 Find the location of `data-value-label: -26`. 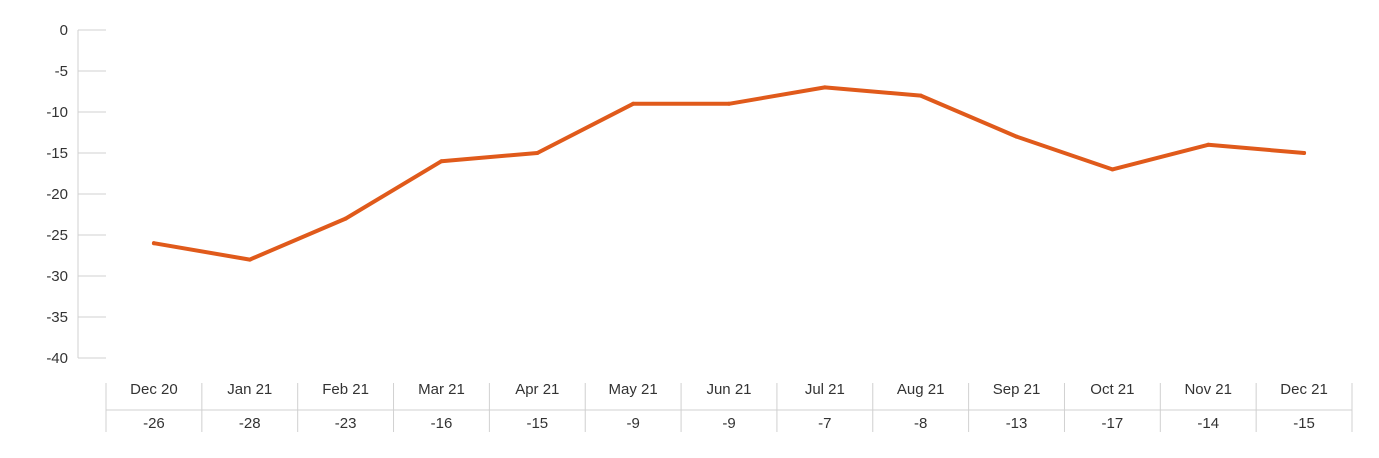

data-value-label: -26 is located at coordinates (154, 423).